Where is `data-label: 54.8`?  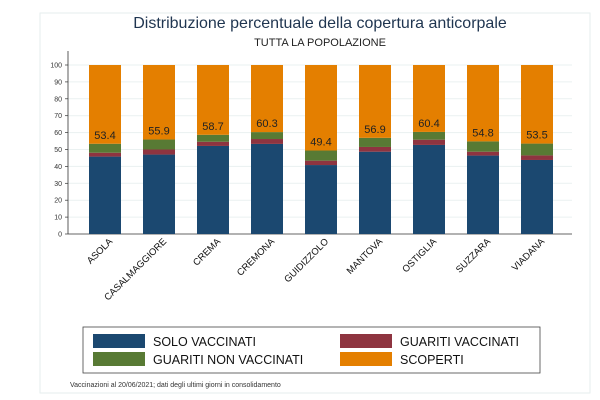 data-label: 54.8 is located at coordinates (482, 133).